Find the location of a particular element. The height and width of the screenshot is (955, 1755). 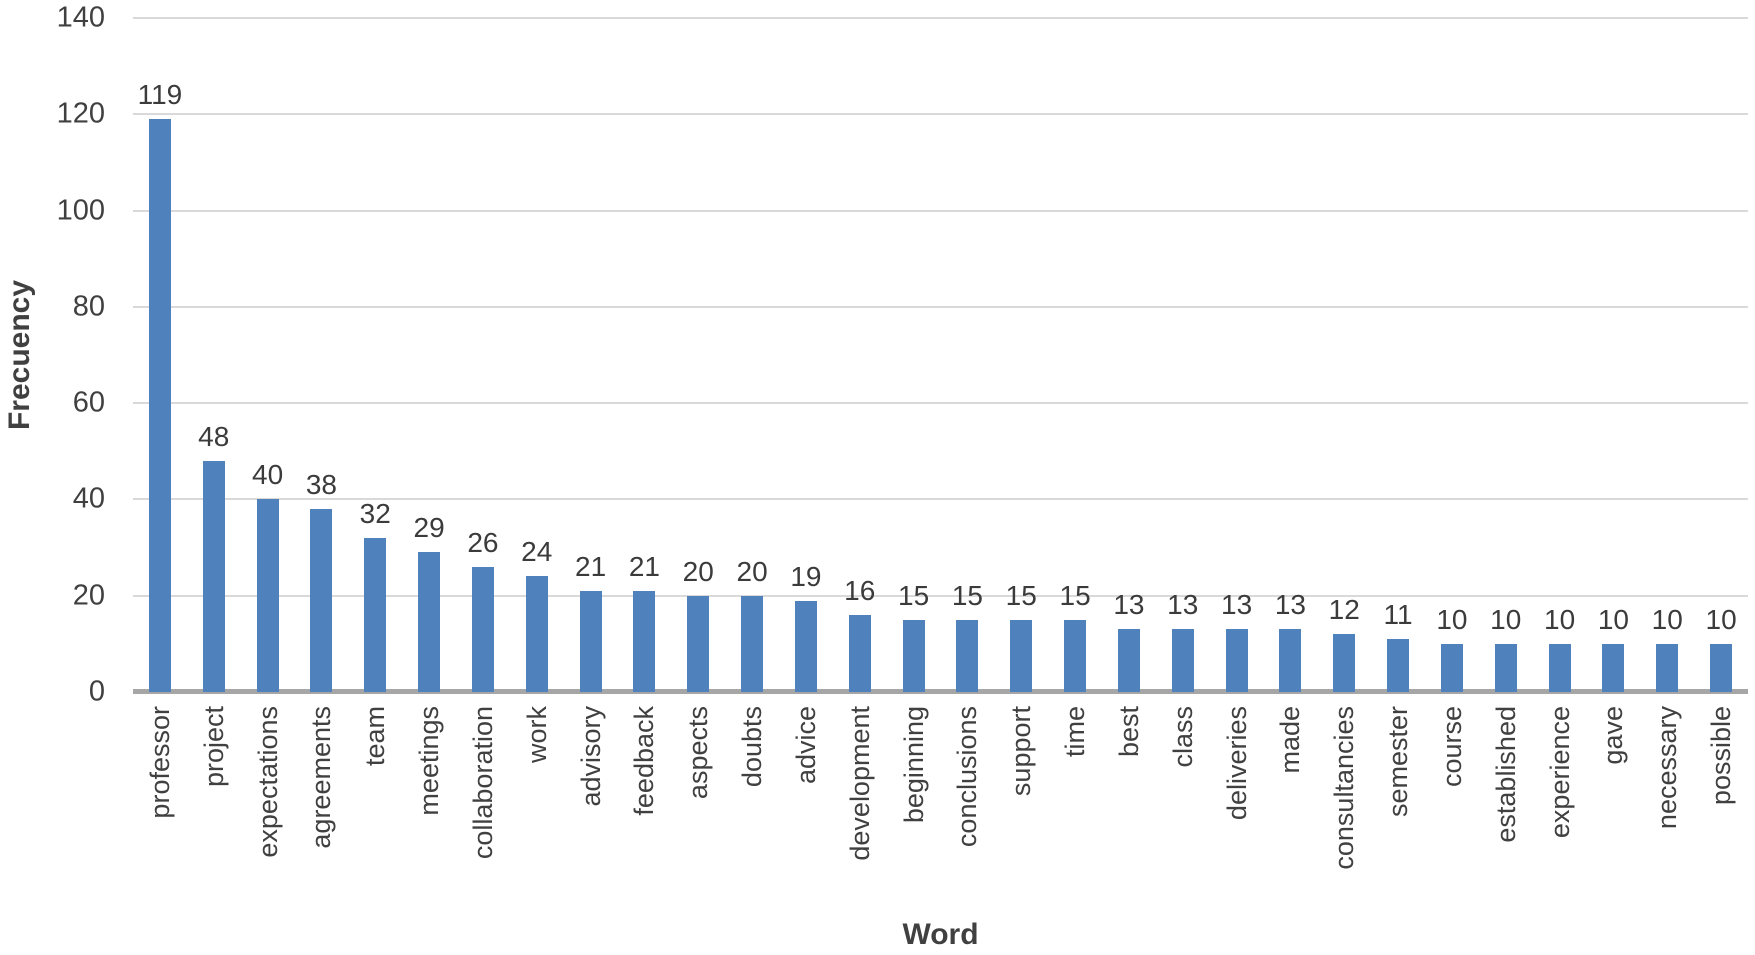

bar-value-label: 26 is located at coordinates (483, 542).